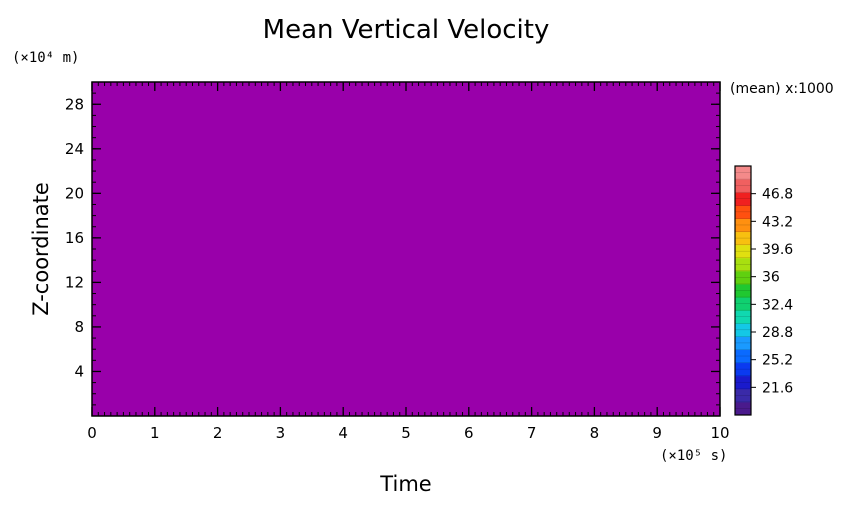 The height and width of the screenshot is (519, 854). Describe the element at coordinates (218, 433) in the screenshot. I see `x-tick-label: 2` at that location.